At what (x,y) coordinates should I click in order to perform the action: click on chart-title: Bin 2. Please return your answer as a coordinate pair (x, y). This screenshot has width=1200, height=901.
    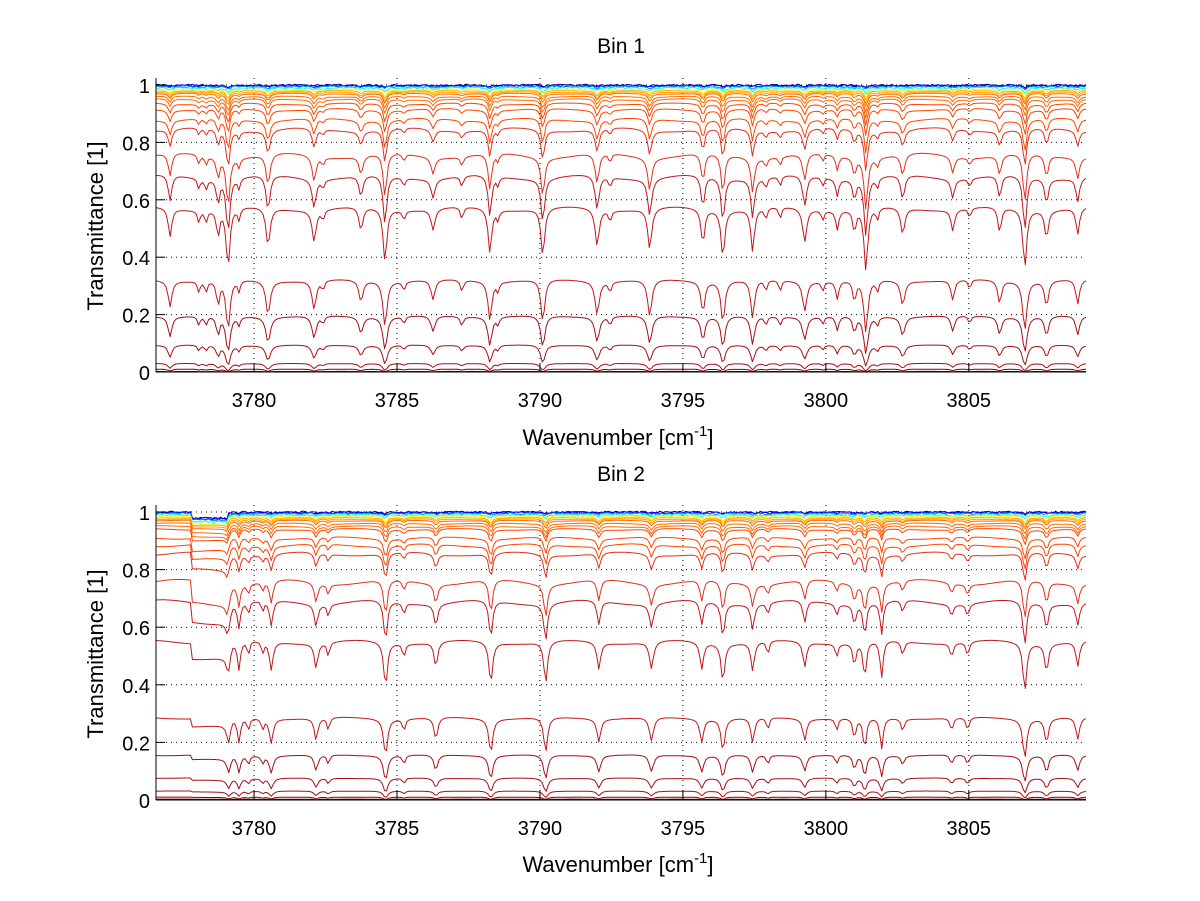
    Looking at the image, I should click on (621, 474).